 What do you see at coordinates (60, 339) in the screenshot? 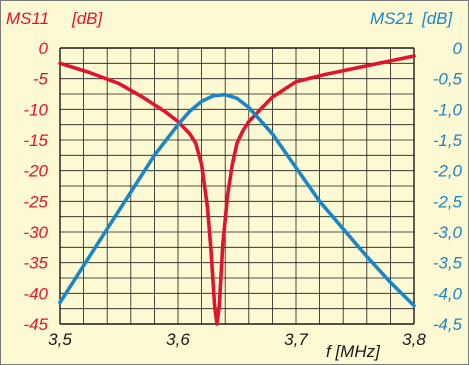
I see `x-tick-label: 3,5` at bounding box center [60, 339].